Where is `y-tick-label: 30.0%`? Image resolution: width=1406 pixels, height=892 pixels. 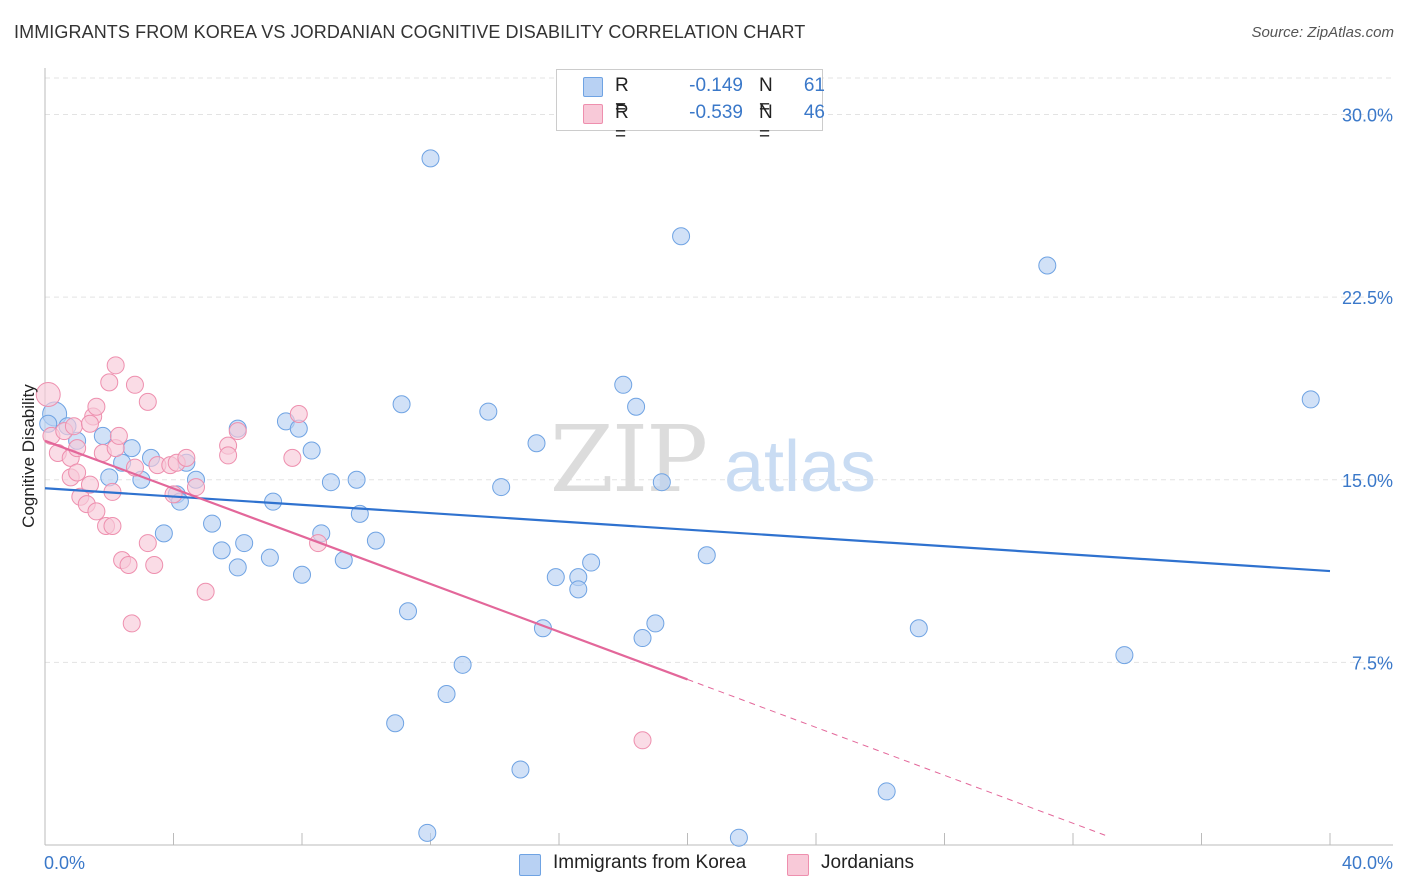 y-tick-label: 30.0% is located at coordinates (1367, 116).